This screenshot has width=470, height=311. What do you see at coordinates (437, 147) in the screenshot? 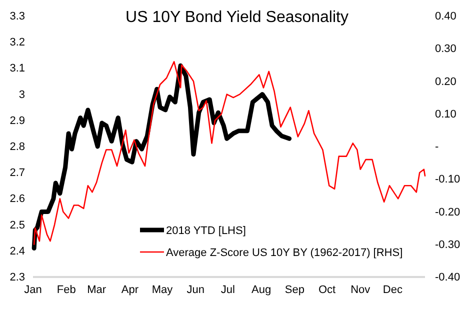
I see `y2-tick-label: -` at bounding box center [437, 147].